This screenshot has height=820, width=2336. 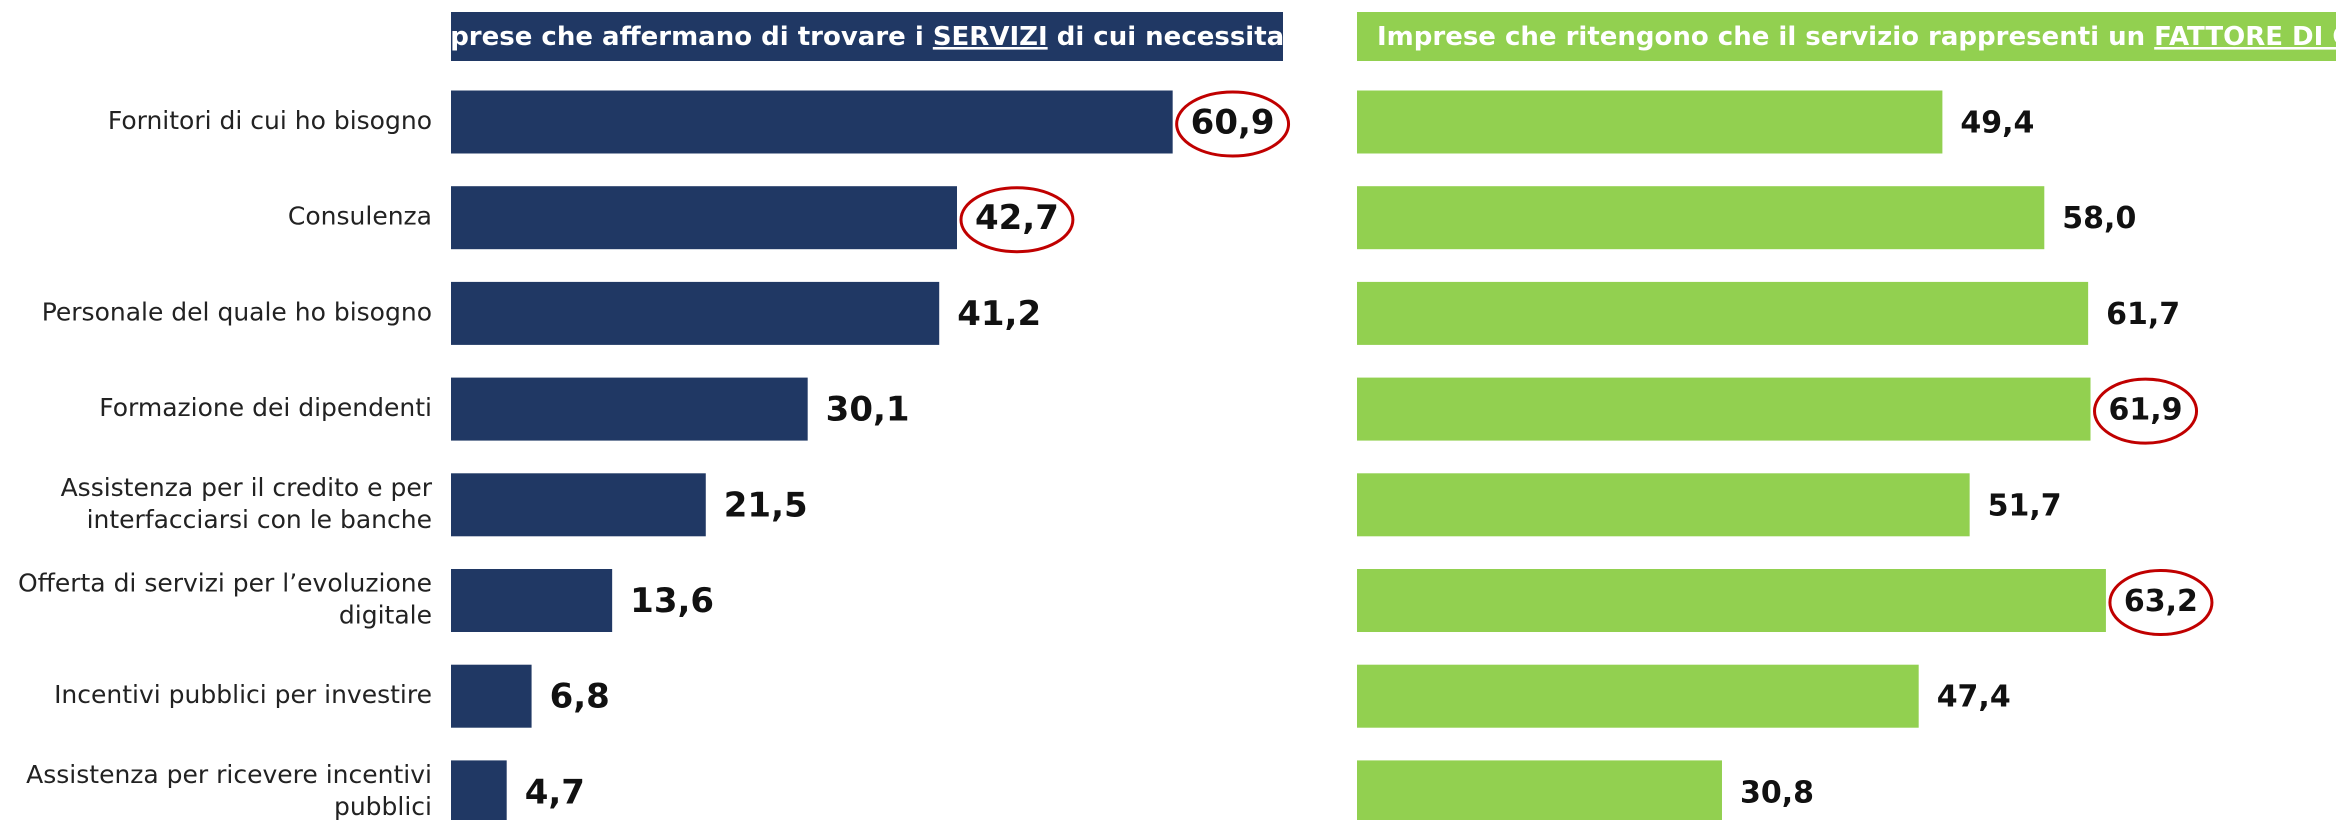 I want to click on category-label: Formazione dei dipendenti, so click(x=265, y=407).